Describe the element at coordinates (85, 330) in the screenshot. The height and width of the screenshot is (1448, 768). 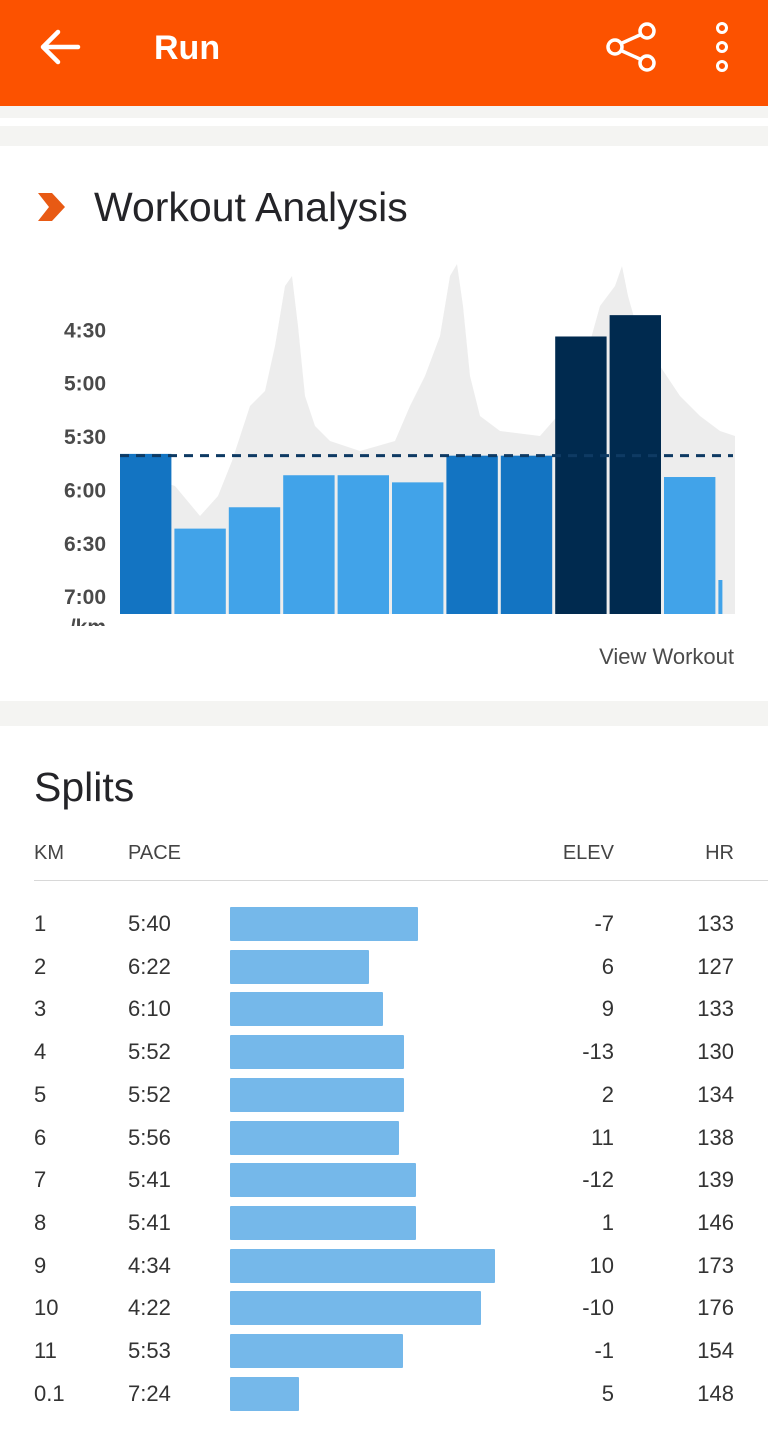
I see `y-axis-tick-label: 4:30` at that location.